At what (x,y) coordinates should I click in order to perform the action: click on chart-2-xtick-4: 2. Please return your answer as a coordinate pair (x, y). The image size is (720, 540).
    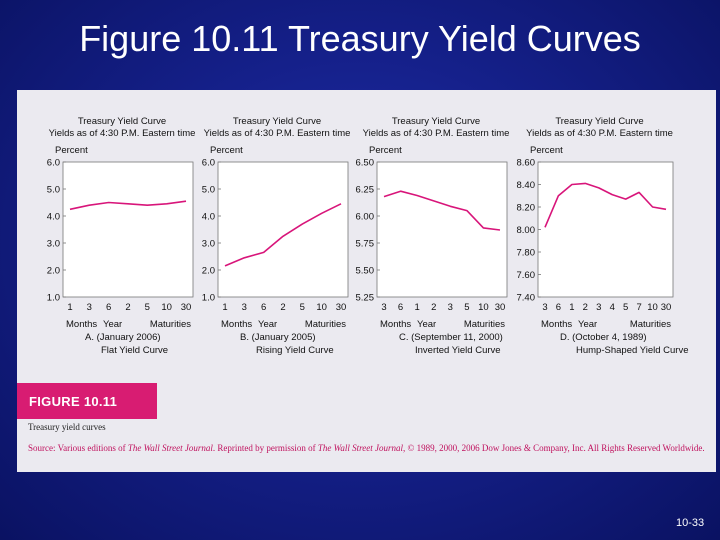
    Looking at the image, I should click on (282, 307).